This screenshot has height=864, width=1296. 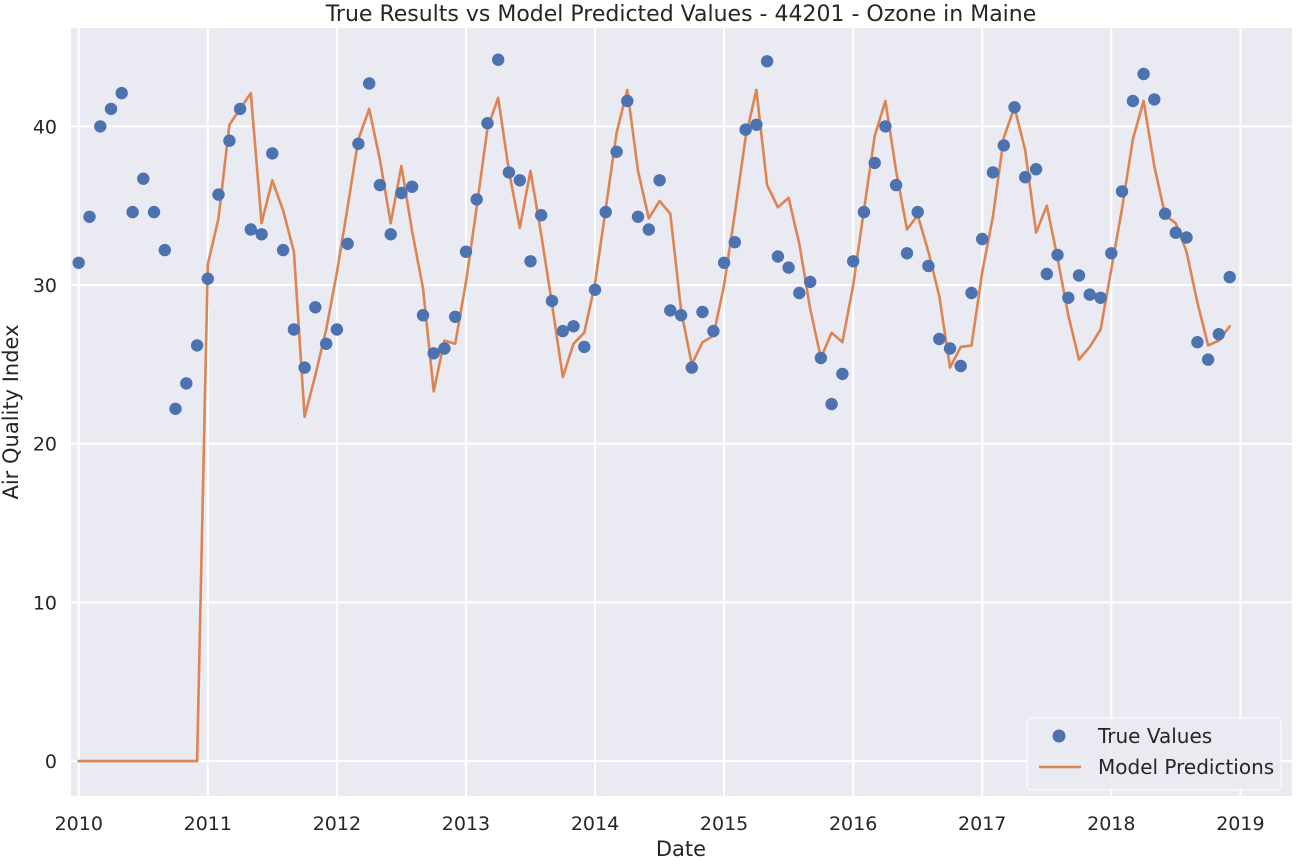 What do you see at coordinates (1186, 767) in the screenshot?
I see `legend-label-model-predictions: Model Predictions` at bounding box center [1186, 767].